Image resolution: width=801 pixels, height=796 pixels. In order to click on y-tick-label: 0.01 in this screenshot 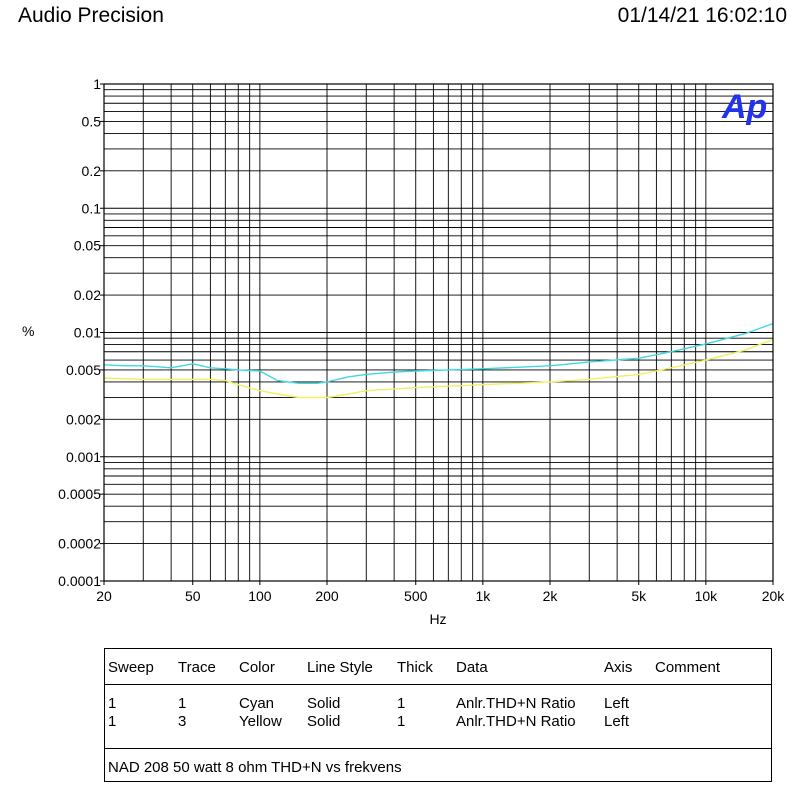, I will do `click(87, 333)`.